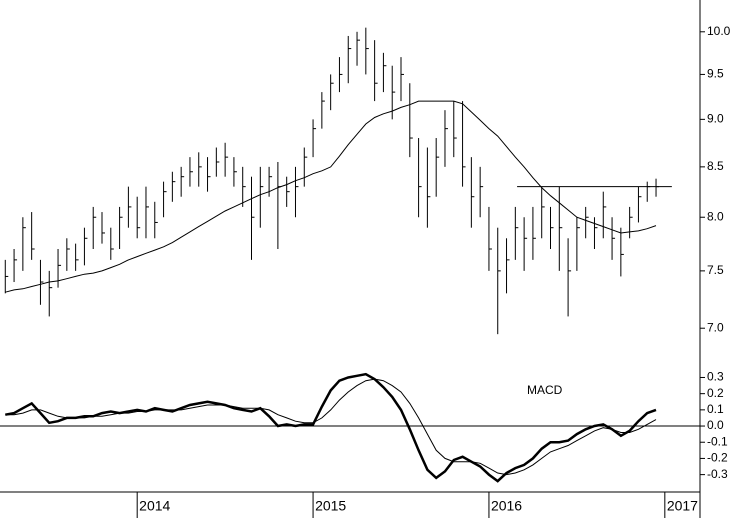 This screenshot has width=752, height=518. Describe the element at coordinates (715, 166) in the screenshot. I see `y-tick-label: 8.5` at that location.